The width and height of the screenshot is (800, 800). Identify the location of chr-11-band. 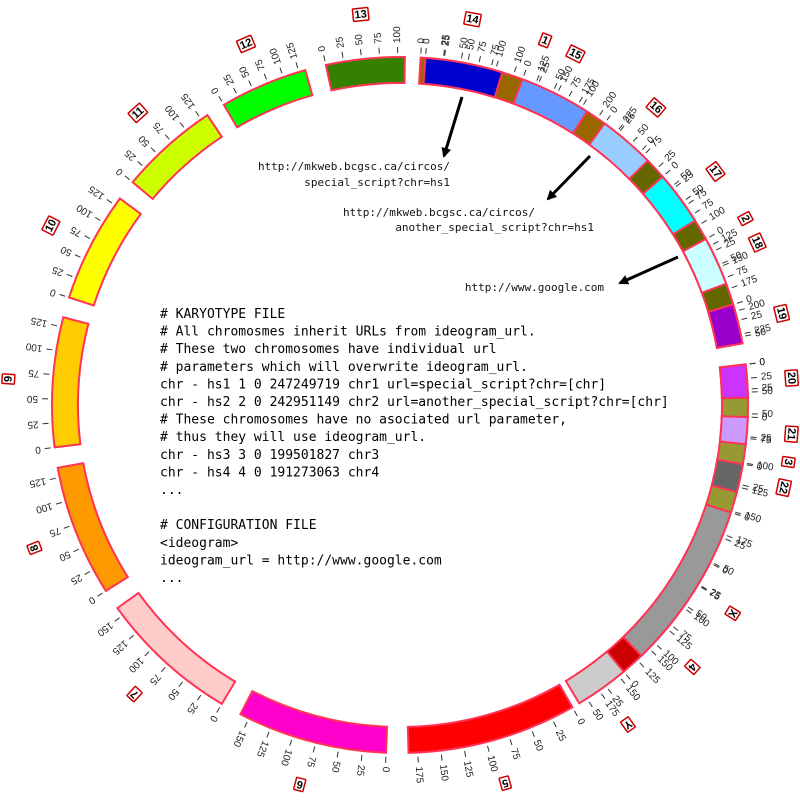
(177, 157).